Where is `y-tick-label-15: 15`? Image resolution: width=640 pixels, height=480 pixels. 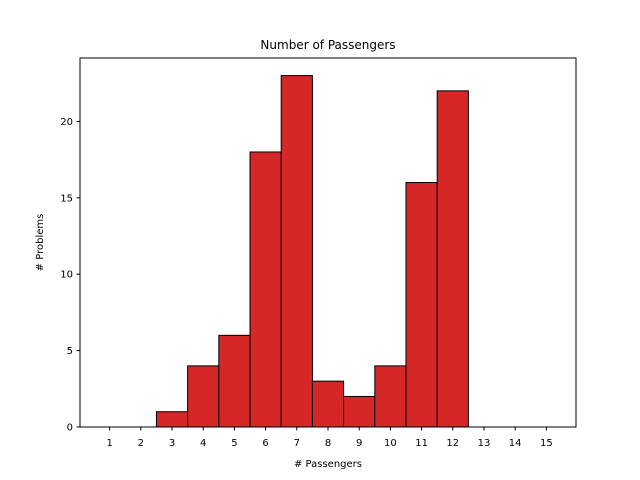
y-tick-label-15: 15 is located at coordinates (66, 198).